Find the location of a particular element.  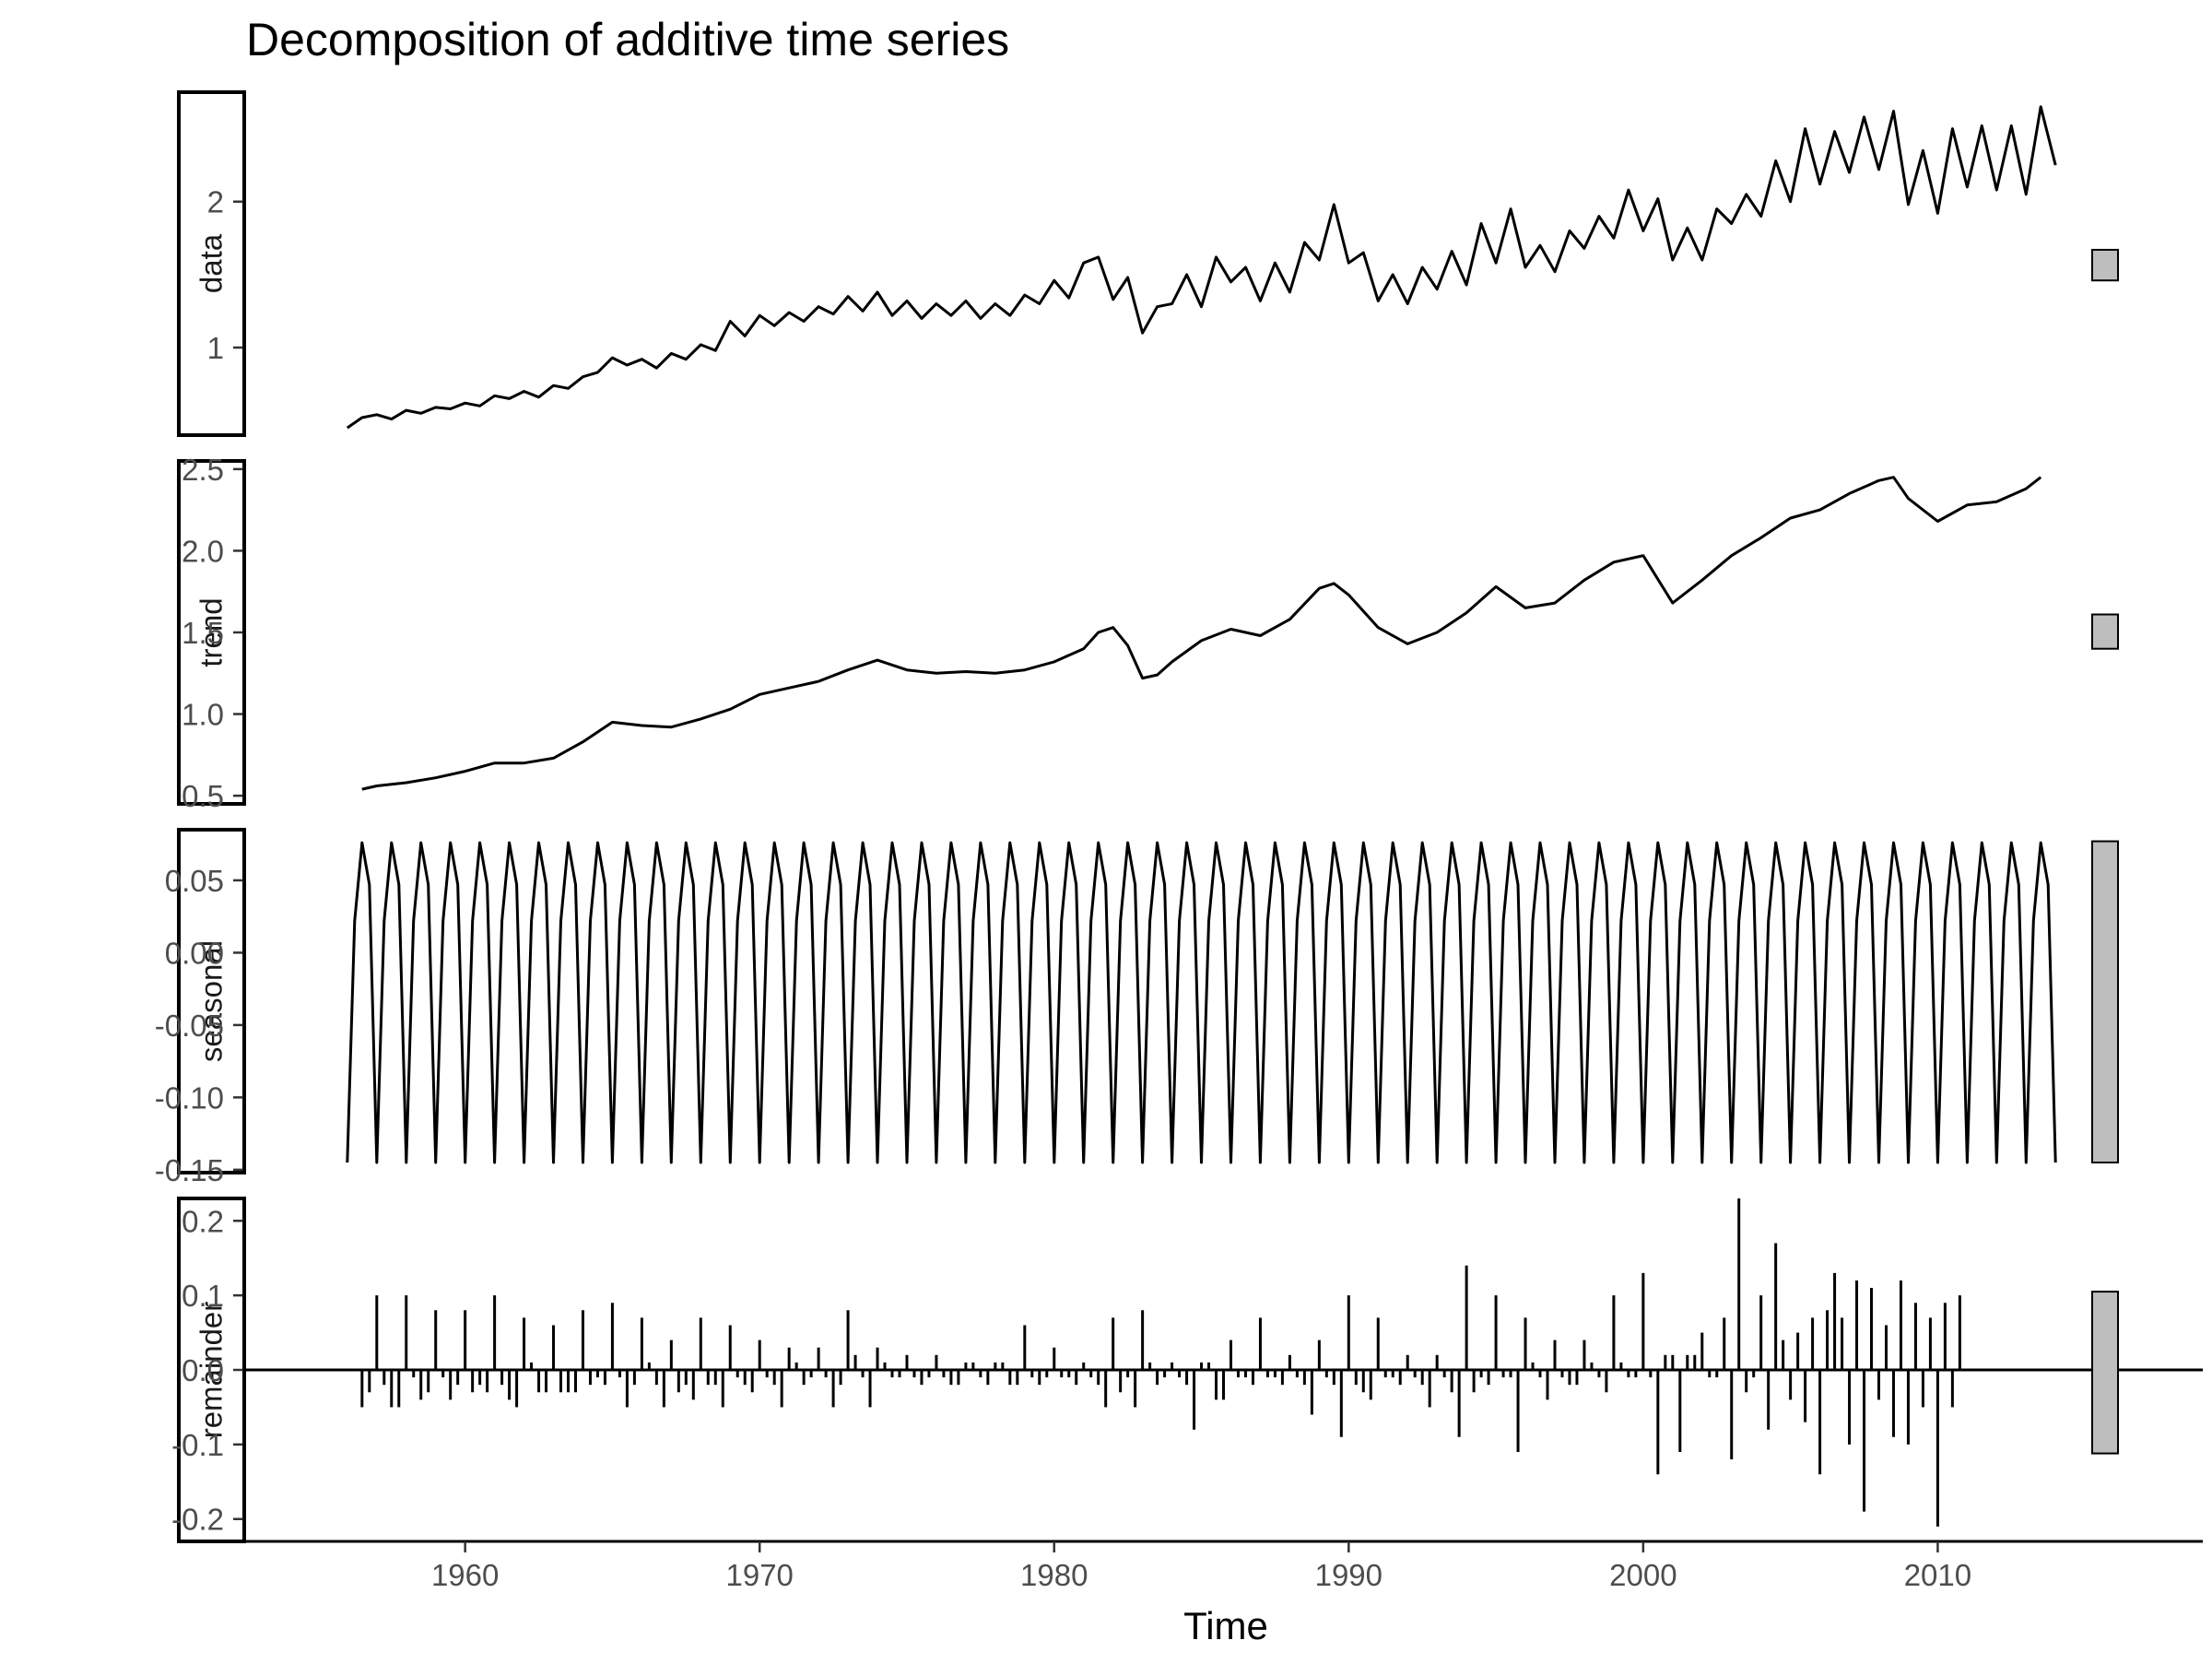

strip-seasonal is located at coordinates (211, 1001).